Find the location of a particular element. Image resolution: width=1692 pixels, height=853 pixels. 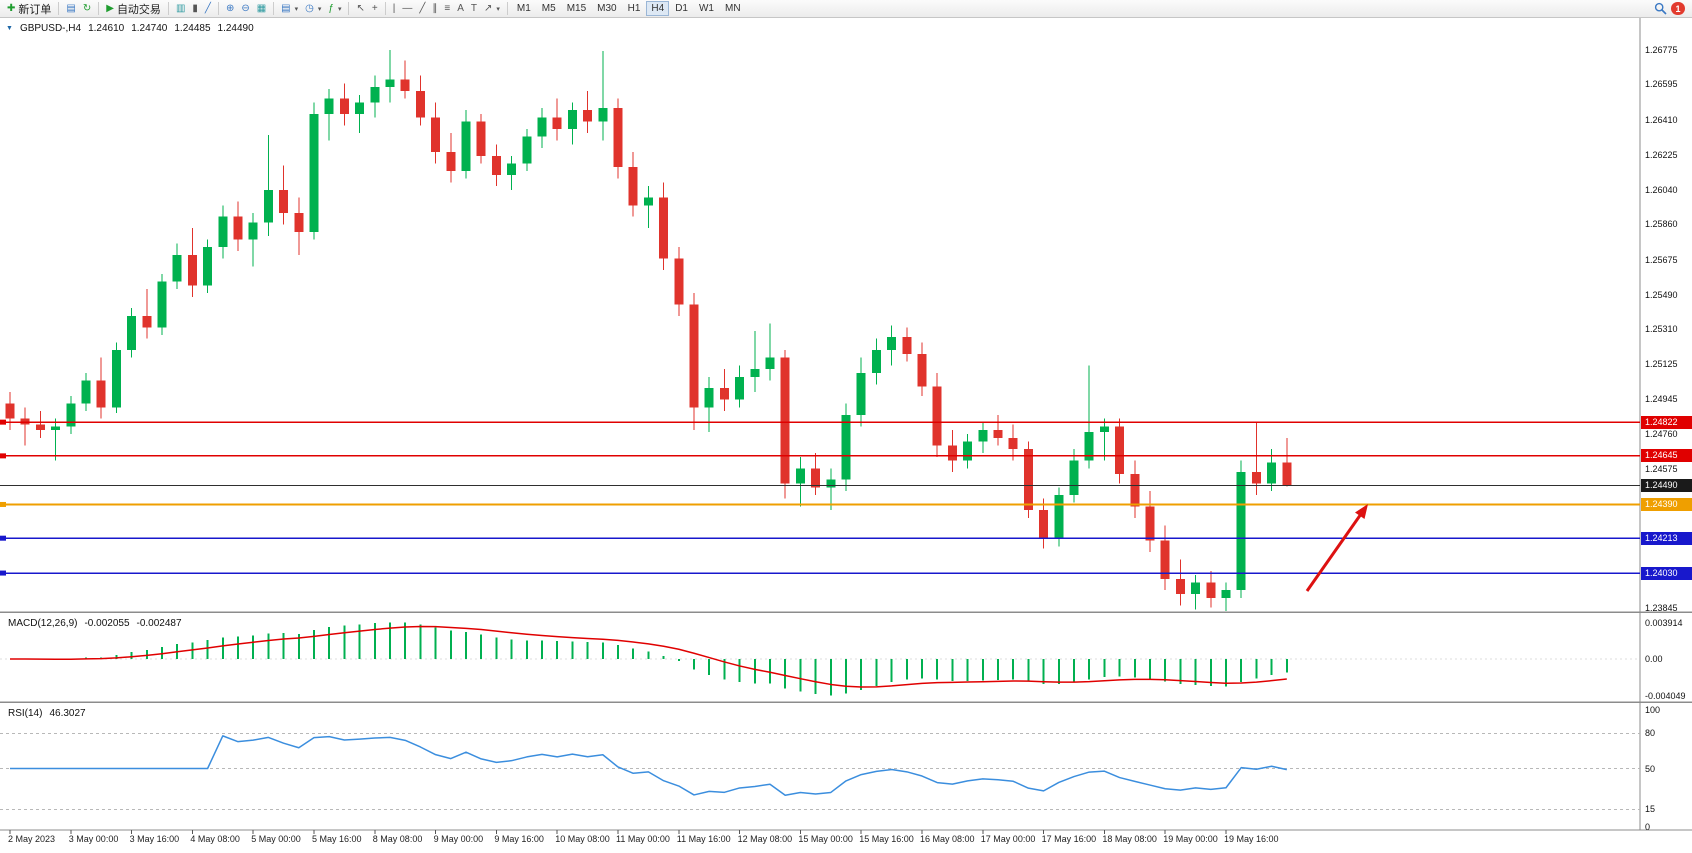

chart-window-icon: ▤ is located at coordinates (71, 8).